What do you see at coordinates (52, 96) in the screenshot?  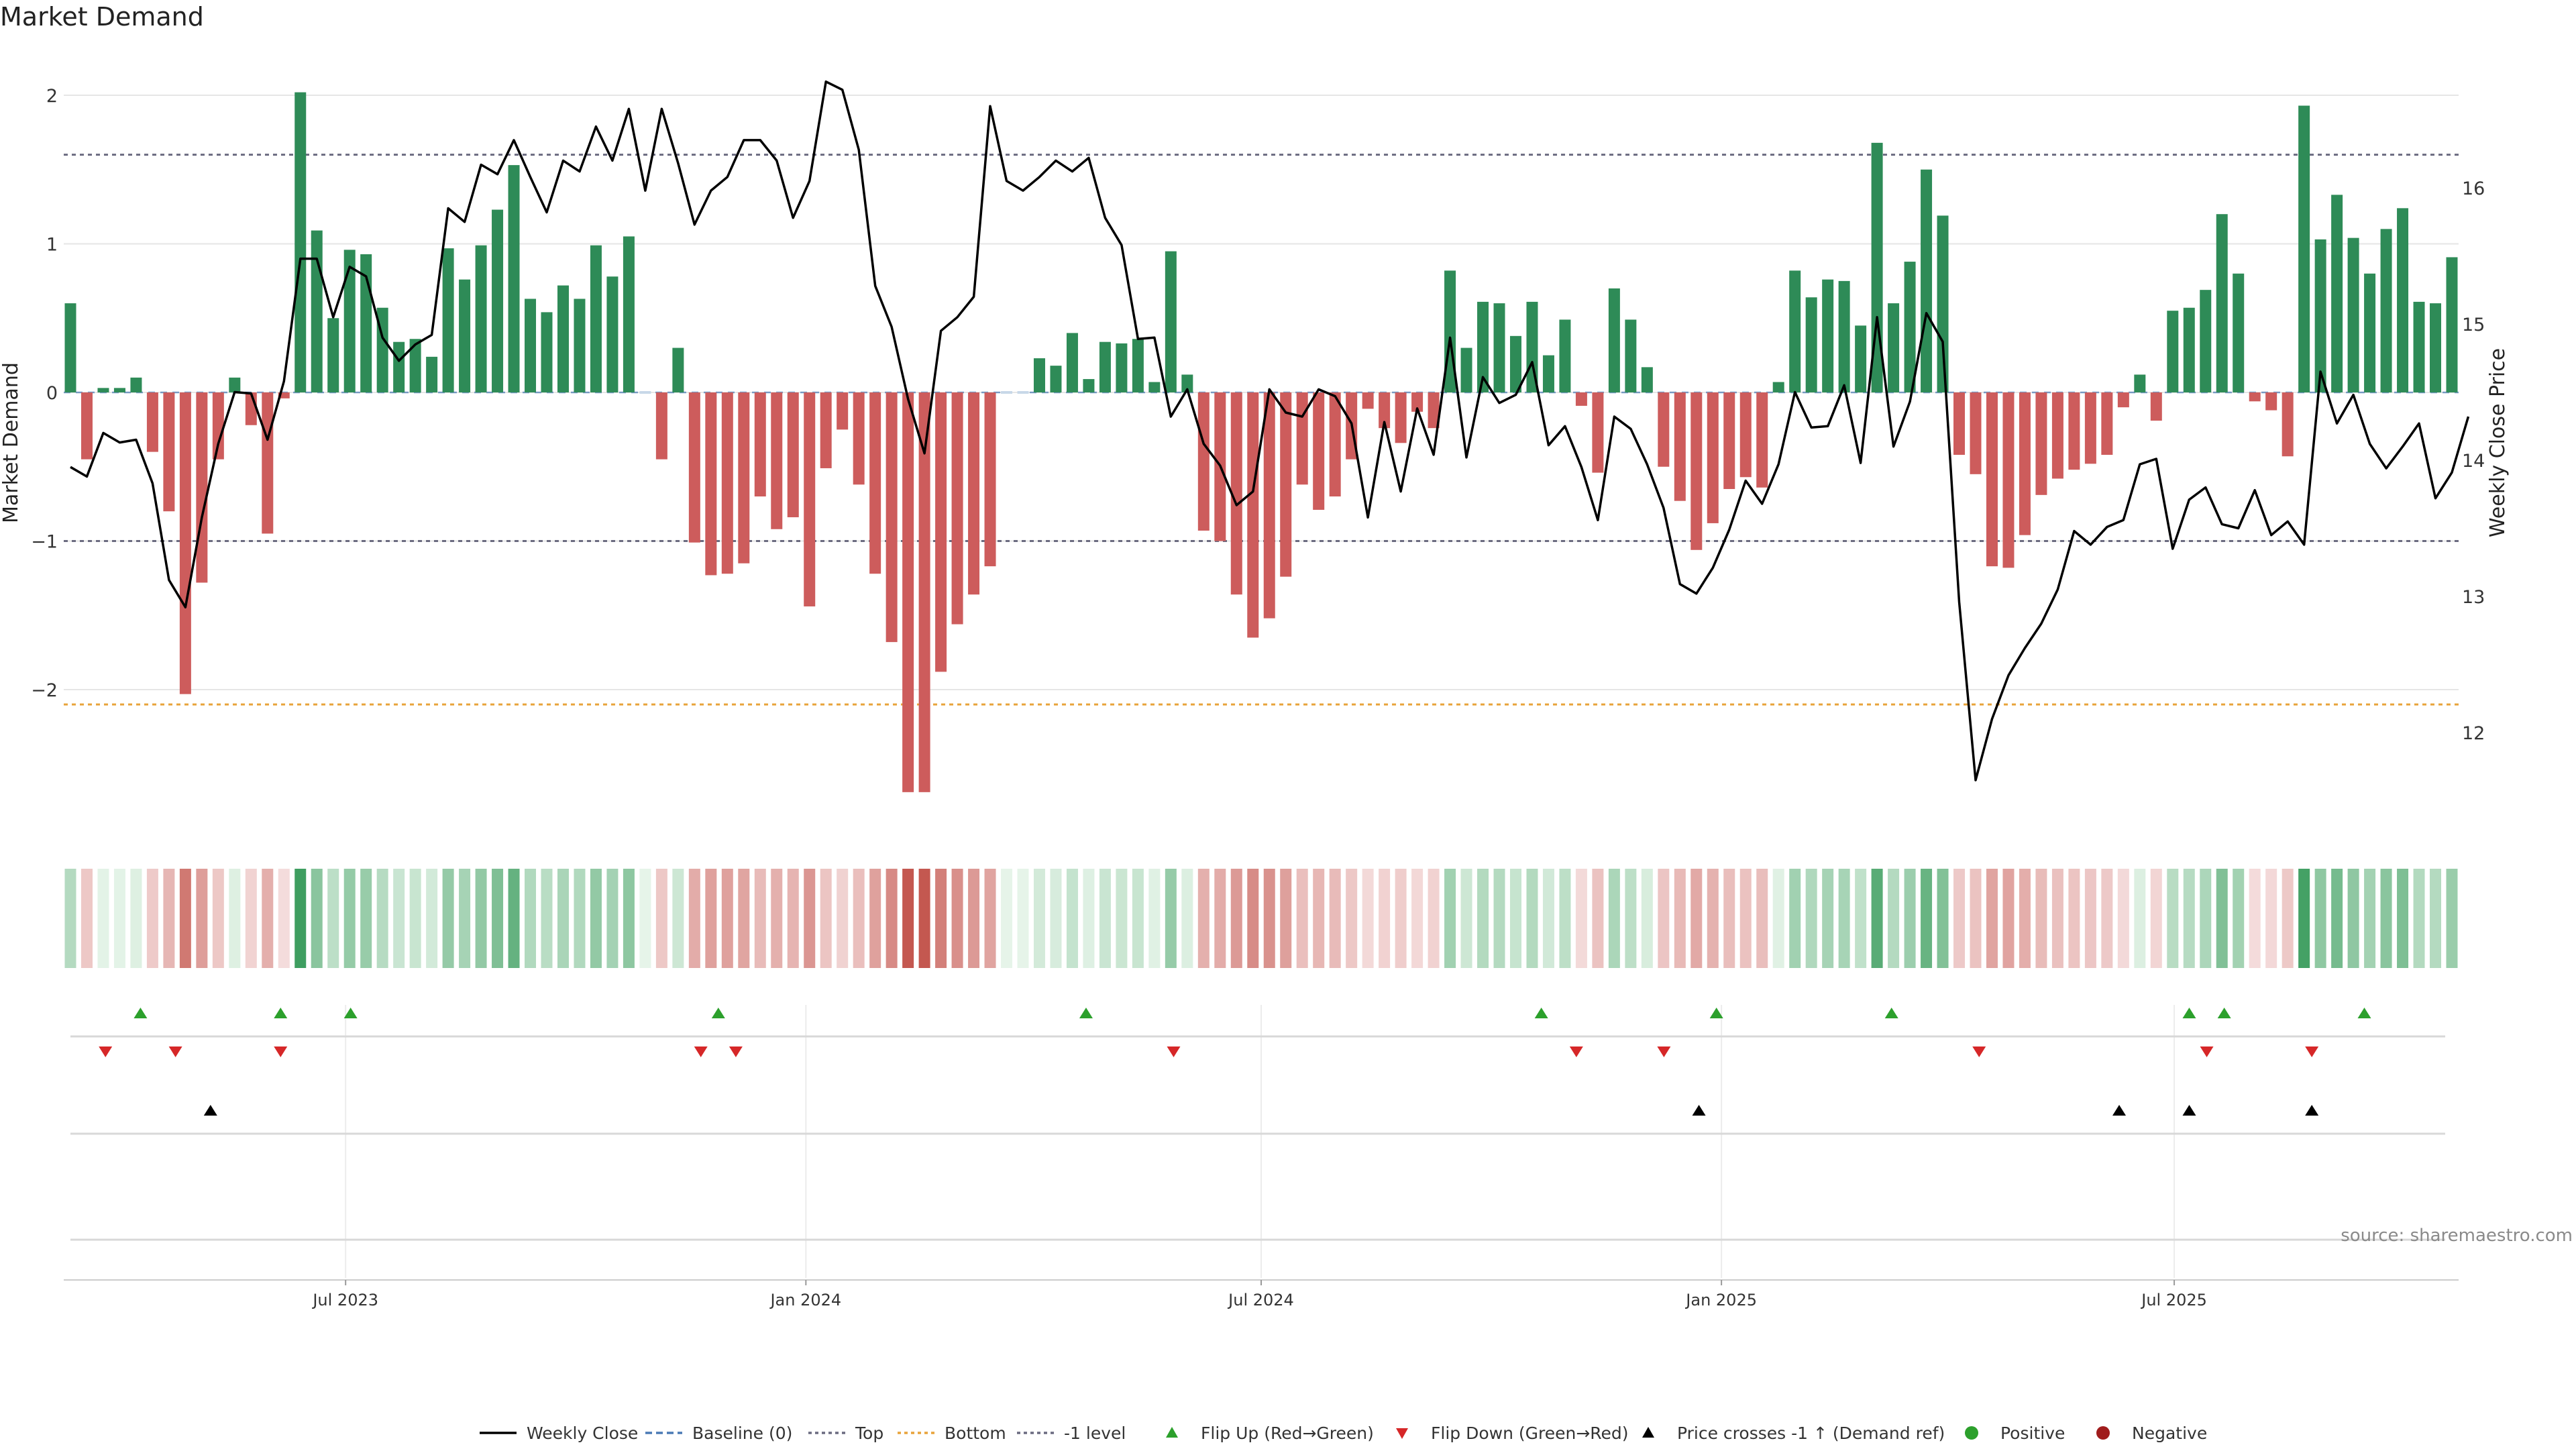 I see `y-tick-label: 2` at bounding box center [52, 96].